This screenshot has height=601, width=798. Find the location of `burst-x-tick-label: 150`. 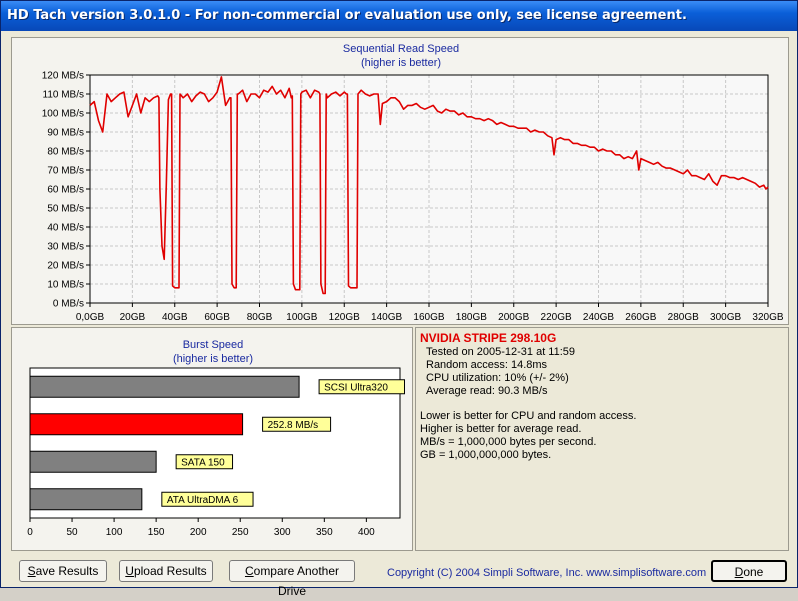

burst-x-tick-label: 150 is located at coordinates (156, 532).